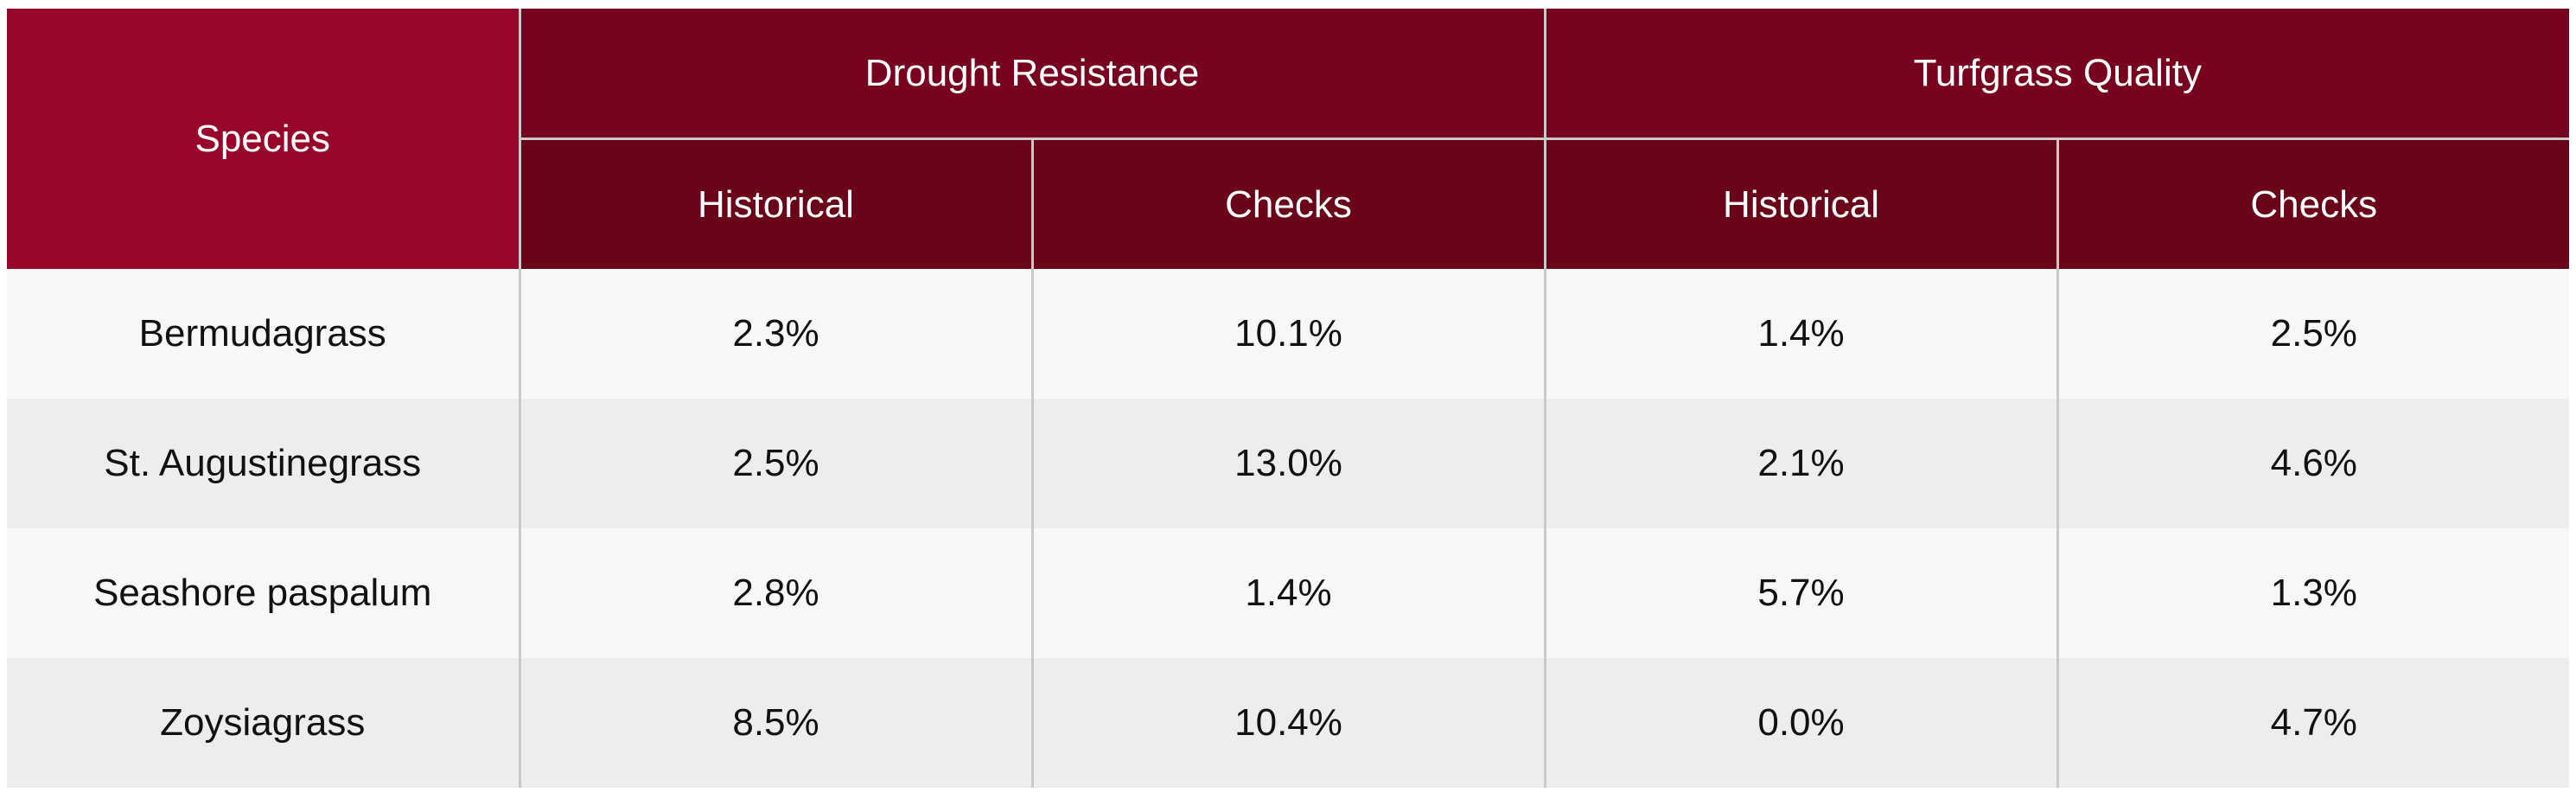  What do you see at coordinates (1802, 593) in the screenshot?
I see `cell-quality-historical: 5.7%` at bounding box center [1802, 593].